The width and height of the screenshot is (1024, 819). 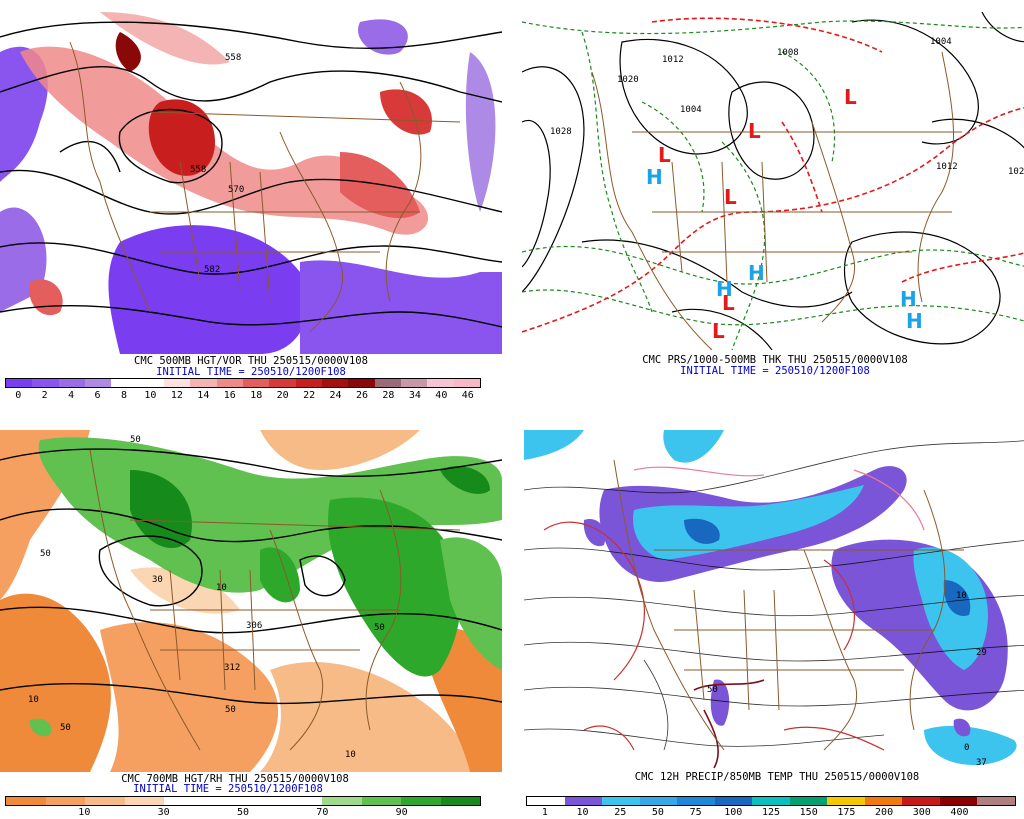 I want to click on isobar-label: 1008, so click(x=788, y=53).